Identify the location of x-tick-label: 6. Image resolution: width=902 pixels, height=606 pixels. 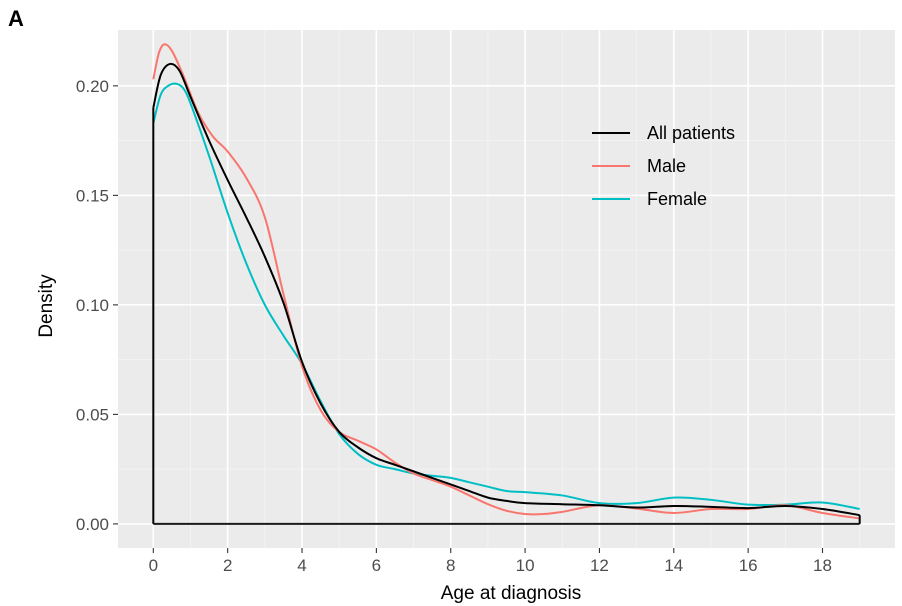
(376, 565).